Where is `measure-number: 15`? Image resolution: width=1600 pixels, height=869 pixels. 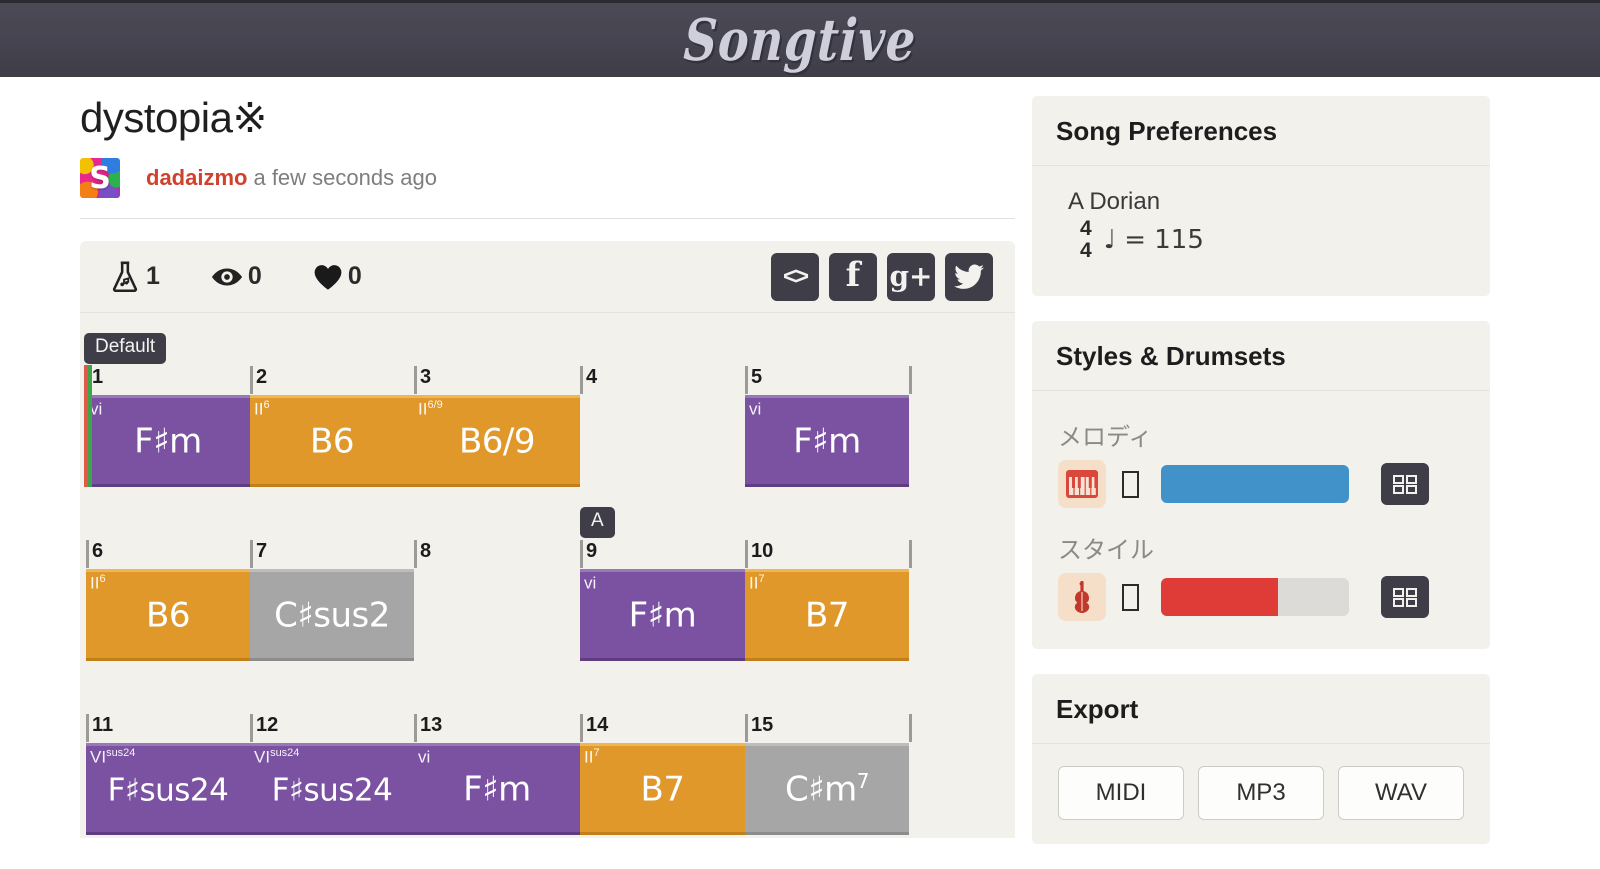
measure-number: 15 is located at coordinates (762, 725).